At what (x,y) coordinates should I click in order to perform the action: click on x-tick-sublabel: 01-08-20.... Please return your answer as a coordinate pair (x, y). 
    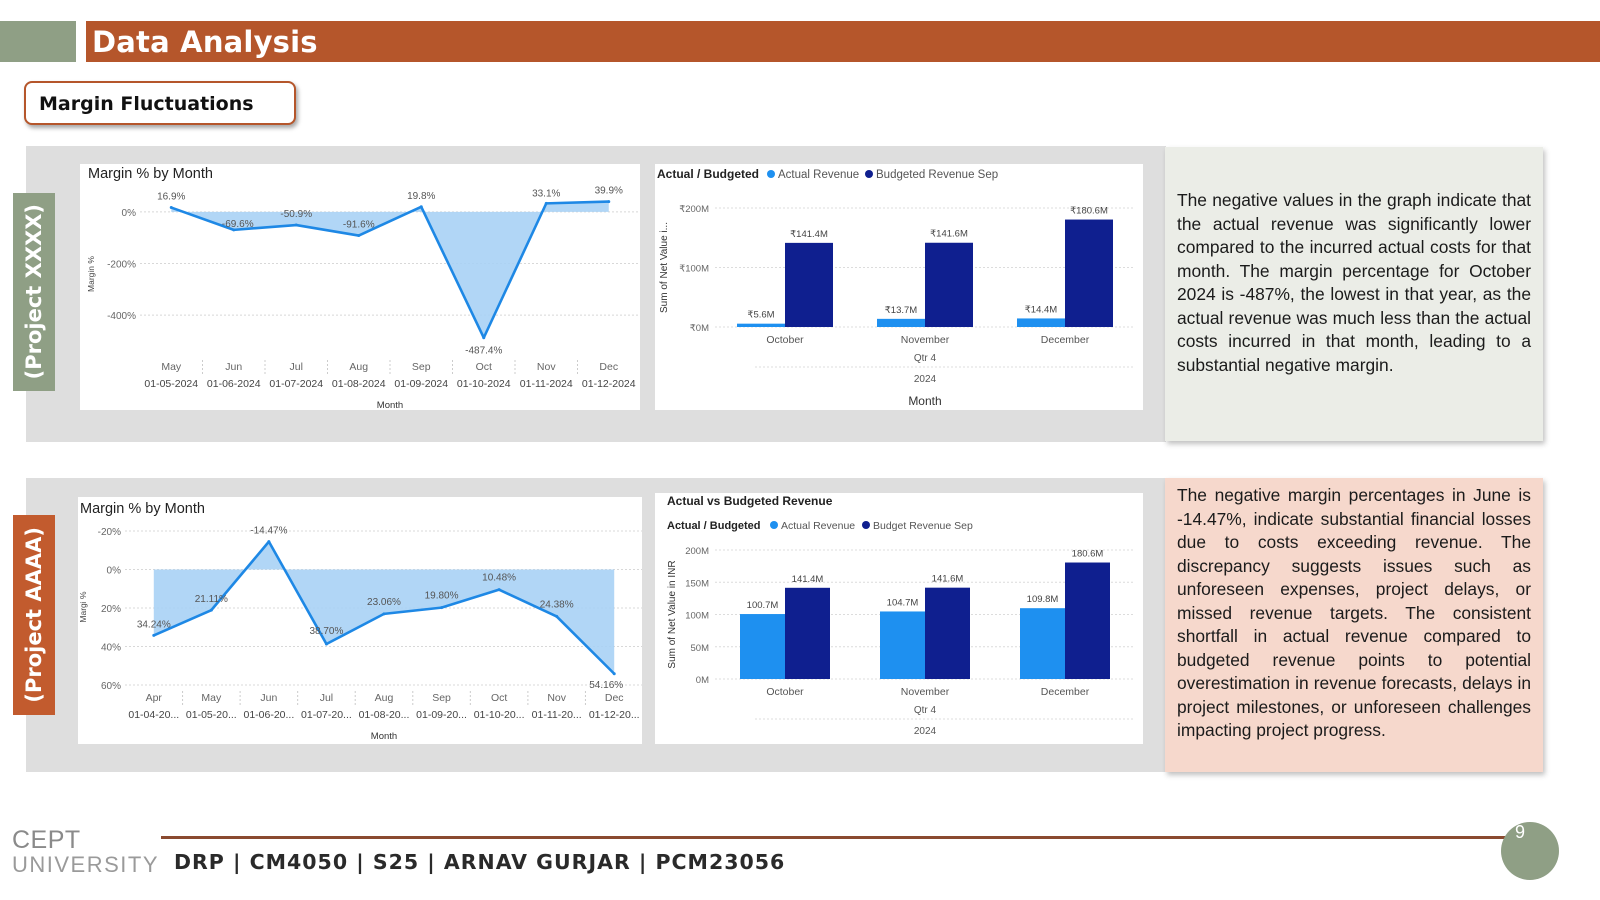
    Looking at the image, I should click on (384, 715).